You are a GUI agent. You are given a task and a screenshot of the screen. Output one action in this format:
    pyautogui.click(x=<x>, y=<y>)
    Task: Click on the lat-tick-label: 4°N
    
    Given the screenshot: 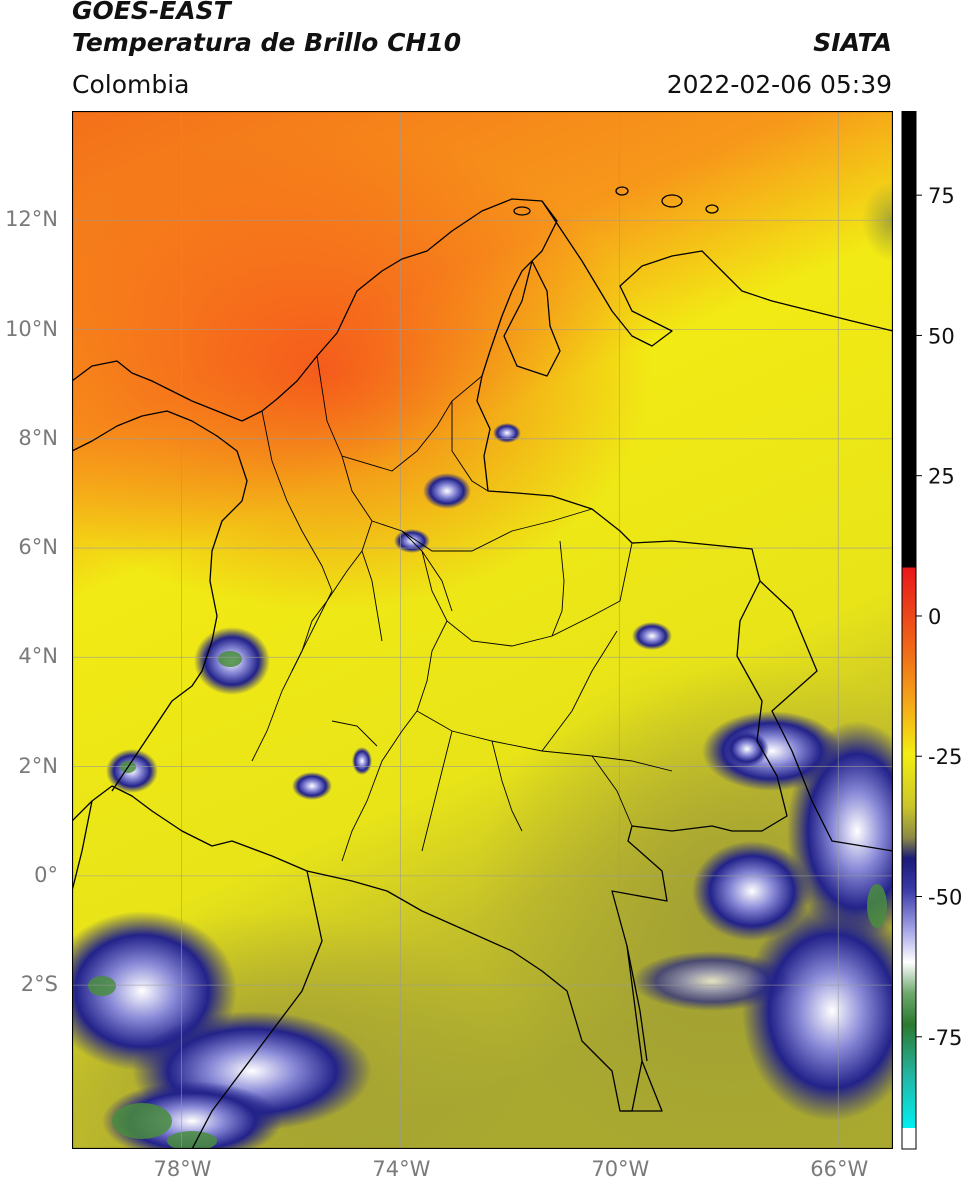 What is the action you would take?
    pyautogui.click(x=38, y=656)
    